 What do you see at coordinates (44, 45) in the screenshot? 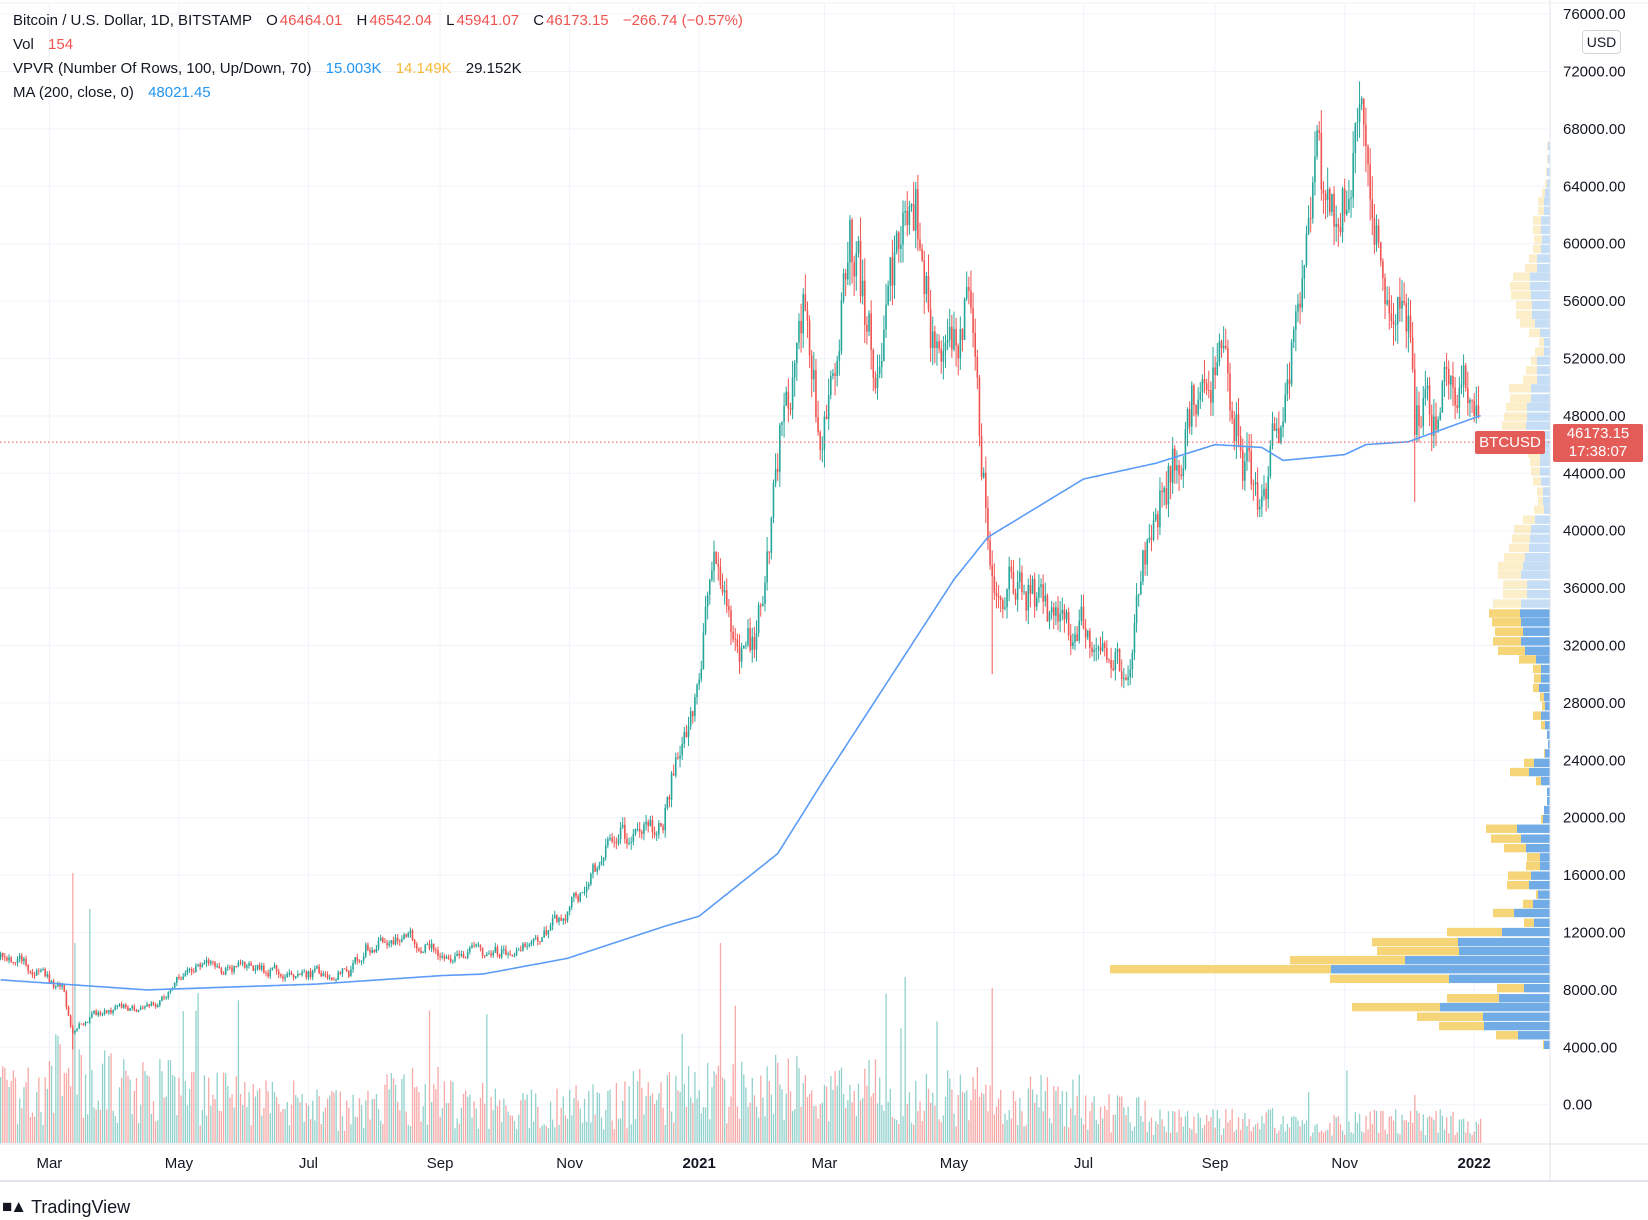
I see `volume-legend: Vol 154` at bounding box center [44, 45].